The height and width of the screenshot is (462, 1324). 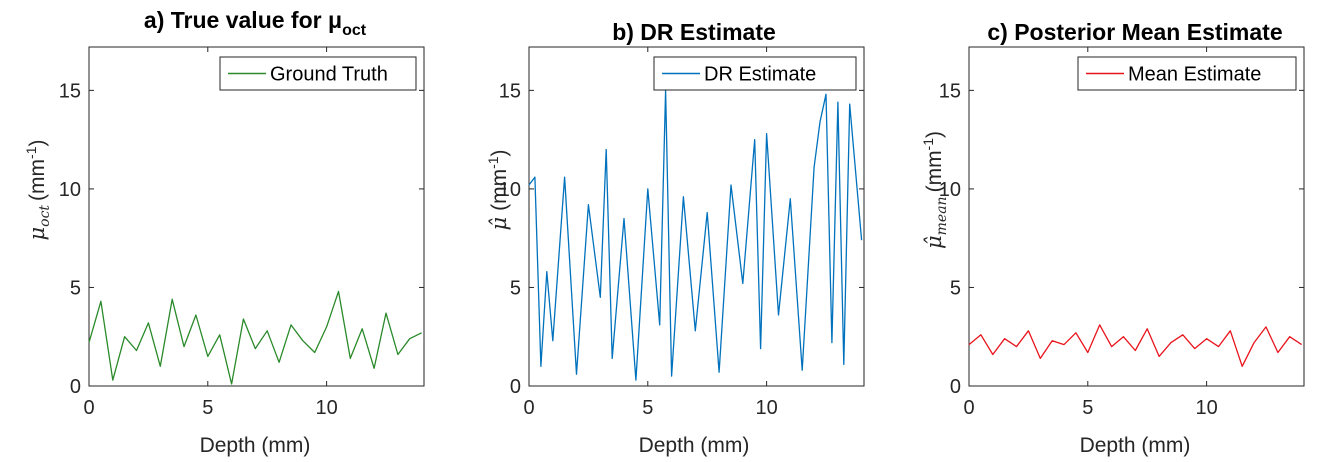 What do you see at coordinates (255, 445) in the screenshot?
I see `panel-a-xlabel: Depth (mm)` at bounding box center [255, 445].